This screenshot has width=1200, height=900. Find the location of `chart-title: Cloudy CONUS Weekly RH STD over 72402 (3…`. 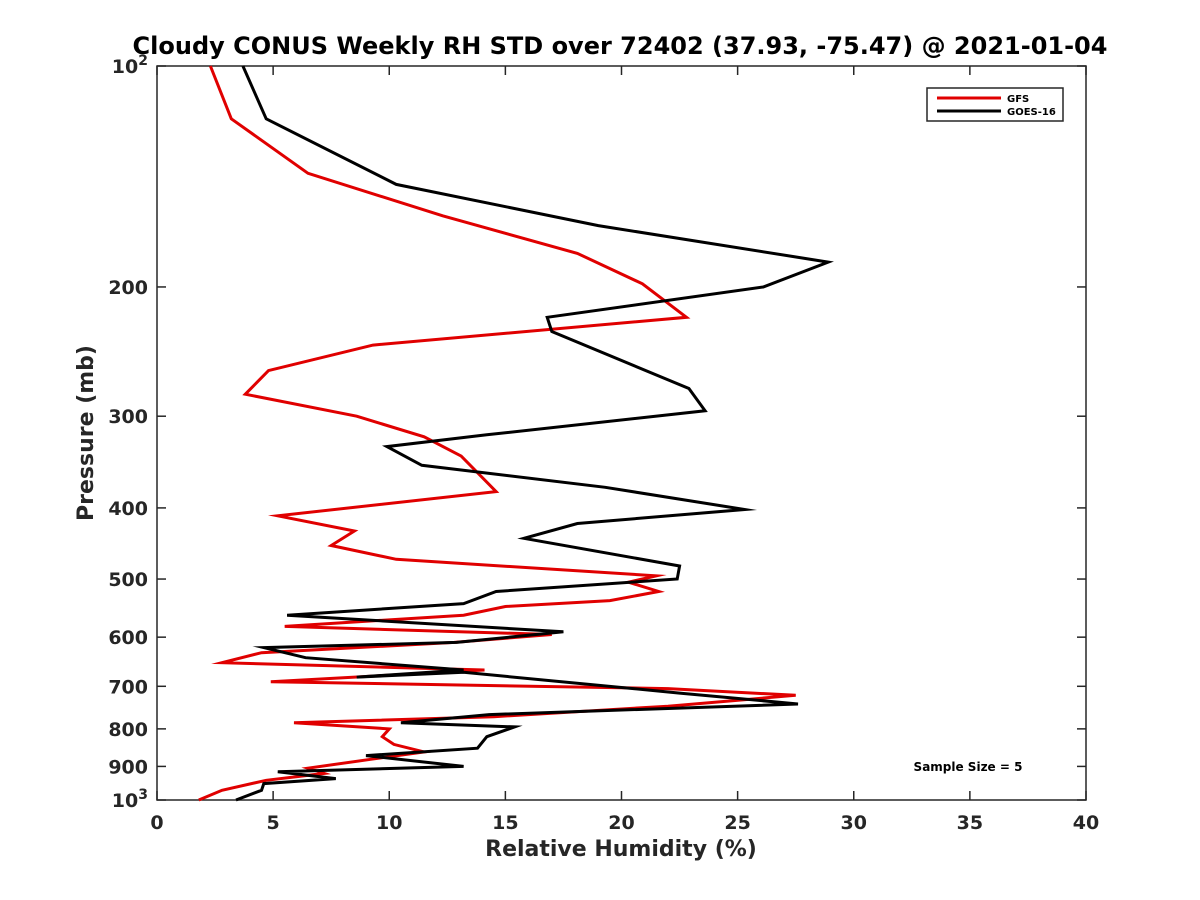

chart-title: Cloudy CONUS Weekly RH STD over 72402 (3… is located at coordinates (620, 46).